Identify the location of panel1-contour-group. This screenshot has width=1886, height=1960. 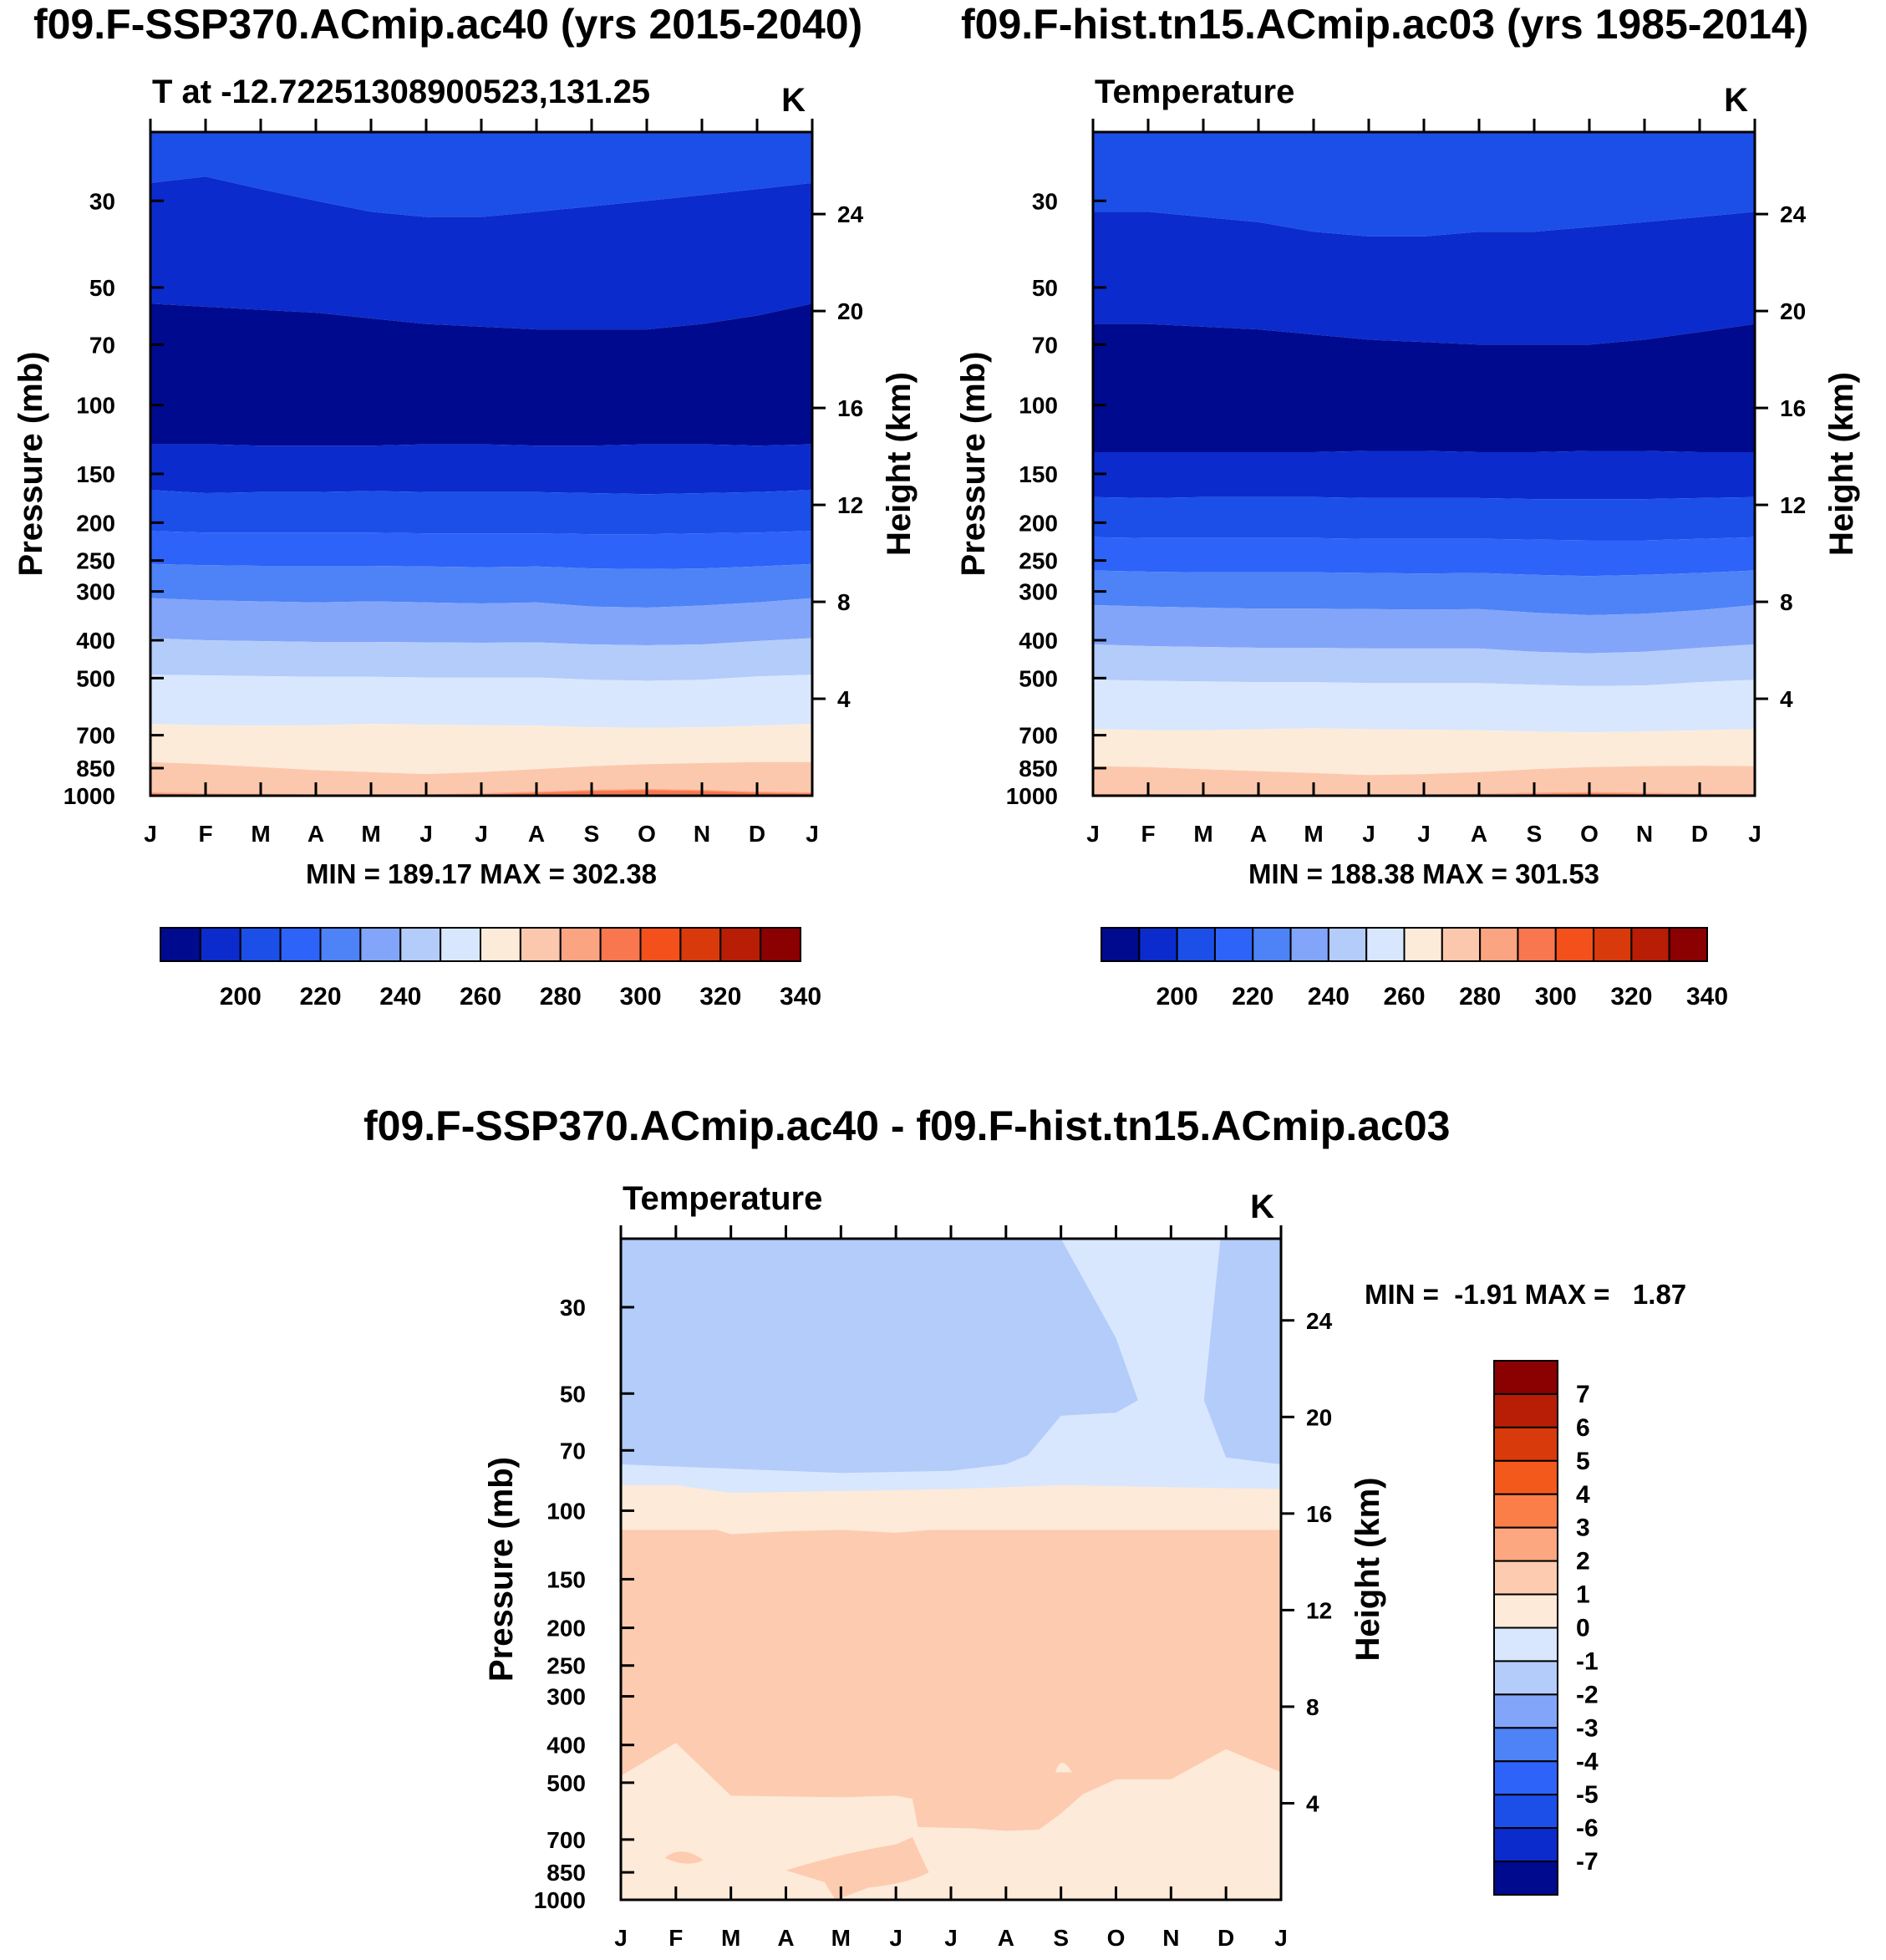
(481, 464).